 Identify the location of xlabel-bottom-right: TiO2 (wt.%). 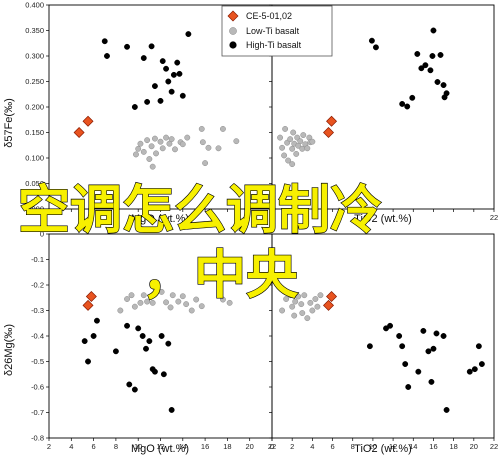
(383, 449).